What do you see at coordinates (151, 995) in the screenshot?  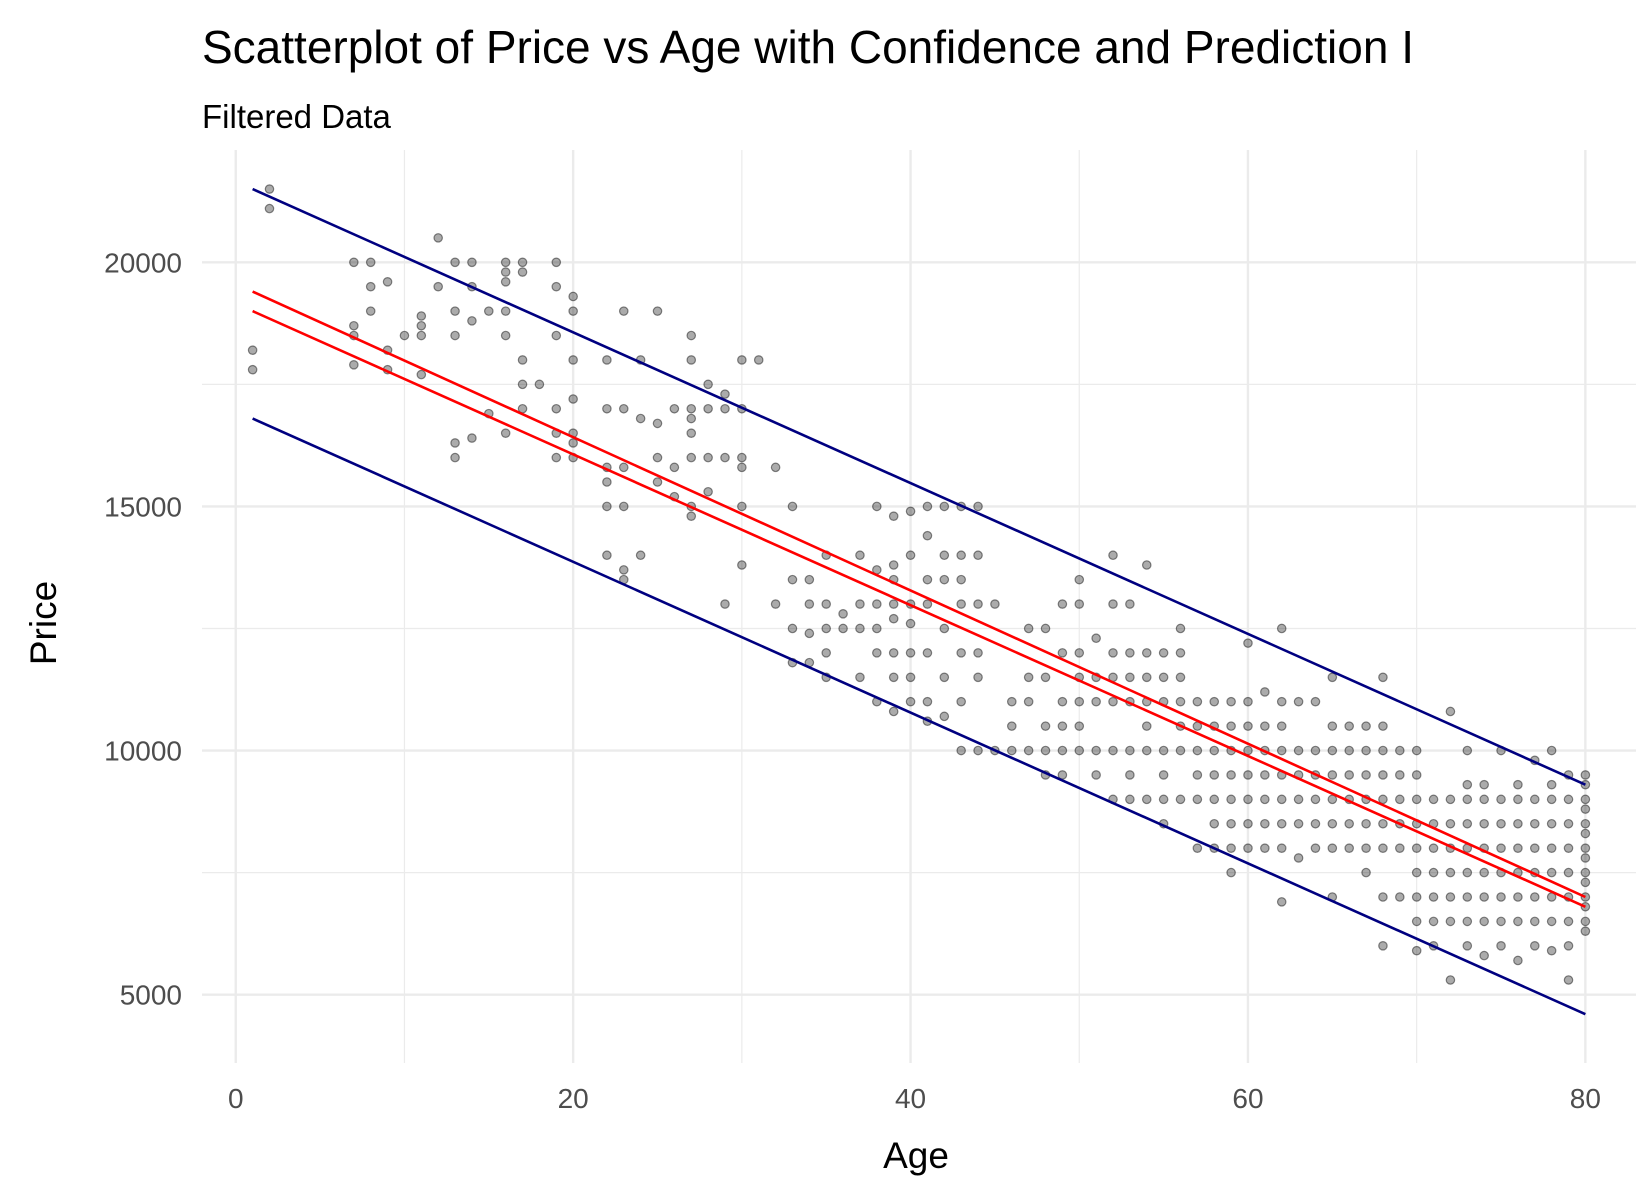 I see `y-tick-label: 5000` at bounding box center [151, 995].